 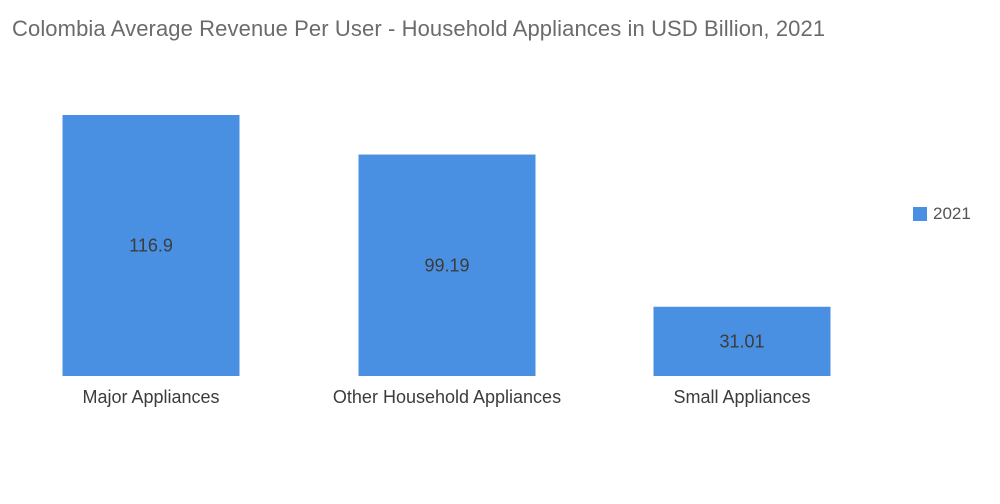 I want to click on bar-small-appliances, so click(x=742, y=341).